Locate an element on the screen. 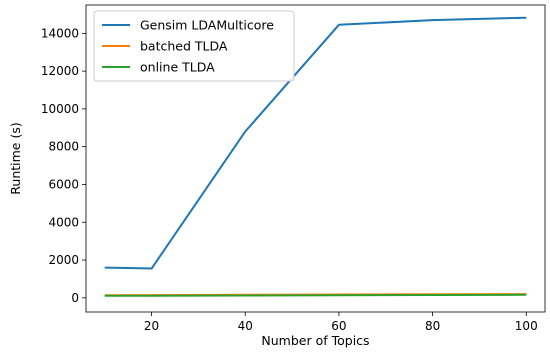 This screenshot has width=550, height=354. x-axis: 20 40 60 80 100 is located at coordinates (341, 322).